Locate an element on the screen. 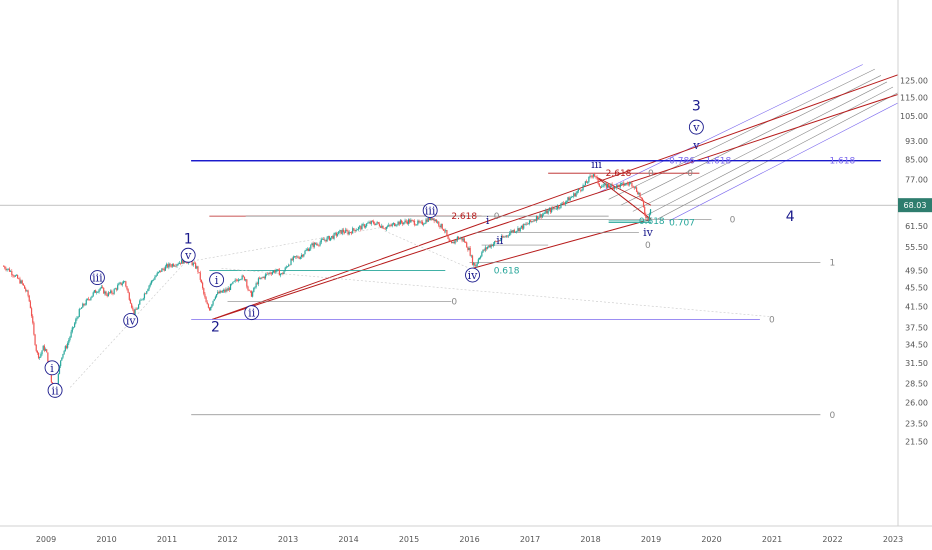 The image size is (932, 550). wave-label-circled-iv2: iv is located at coordinates (473, 275).